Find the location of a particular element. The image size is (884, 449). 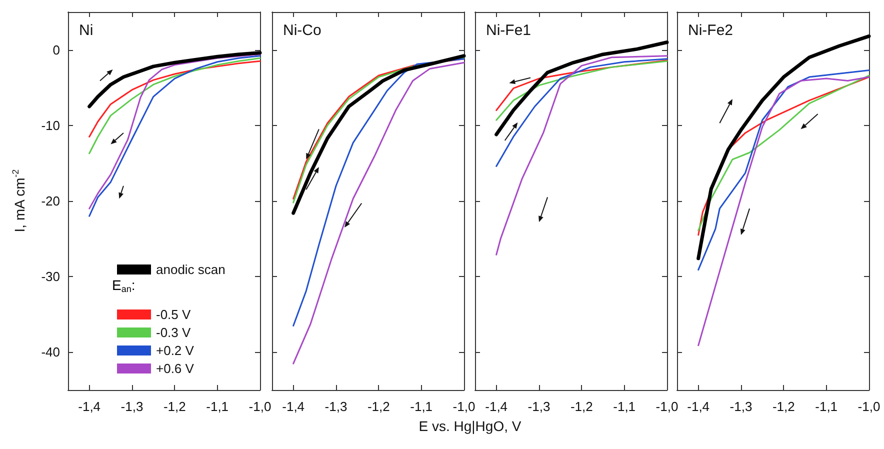

text: Ni is located at coordinates (86, 30).